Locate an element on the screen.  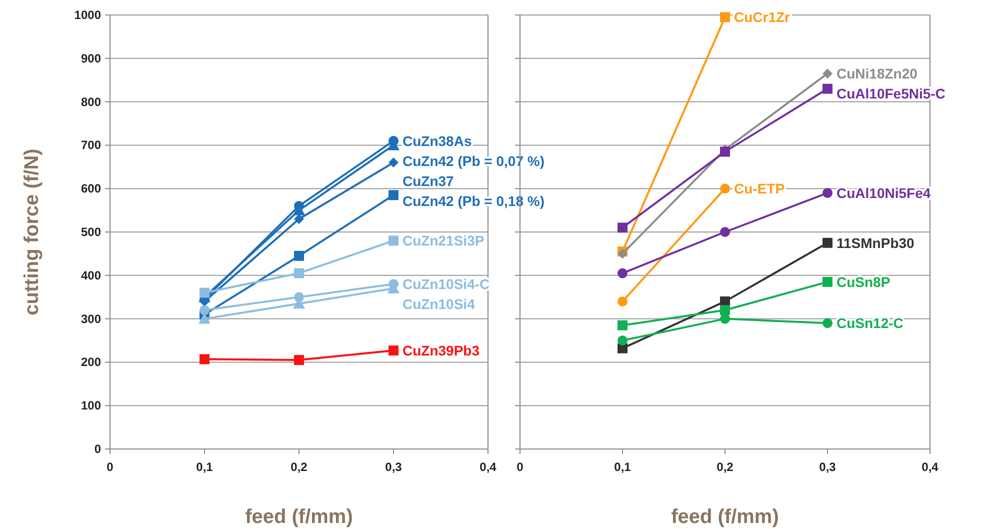
series-label: CuZn37 is located at coordinates (428, 180).